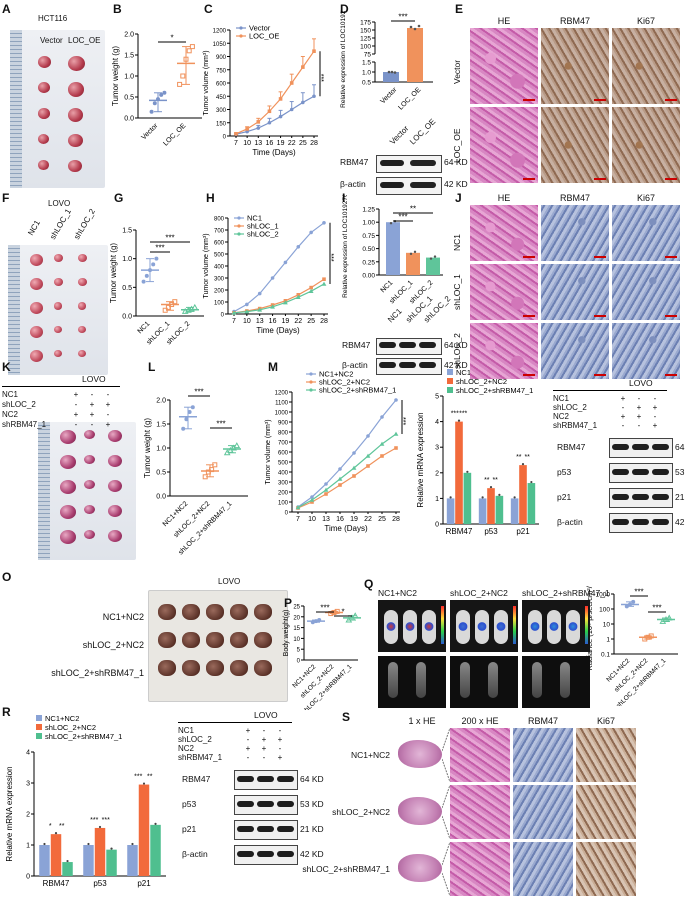 The height and width of the screenshot is (912, 685). Describe the element at coordinates (50, 826) in the screenshot. I see `significance-label: *` at that location.